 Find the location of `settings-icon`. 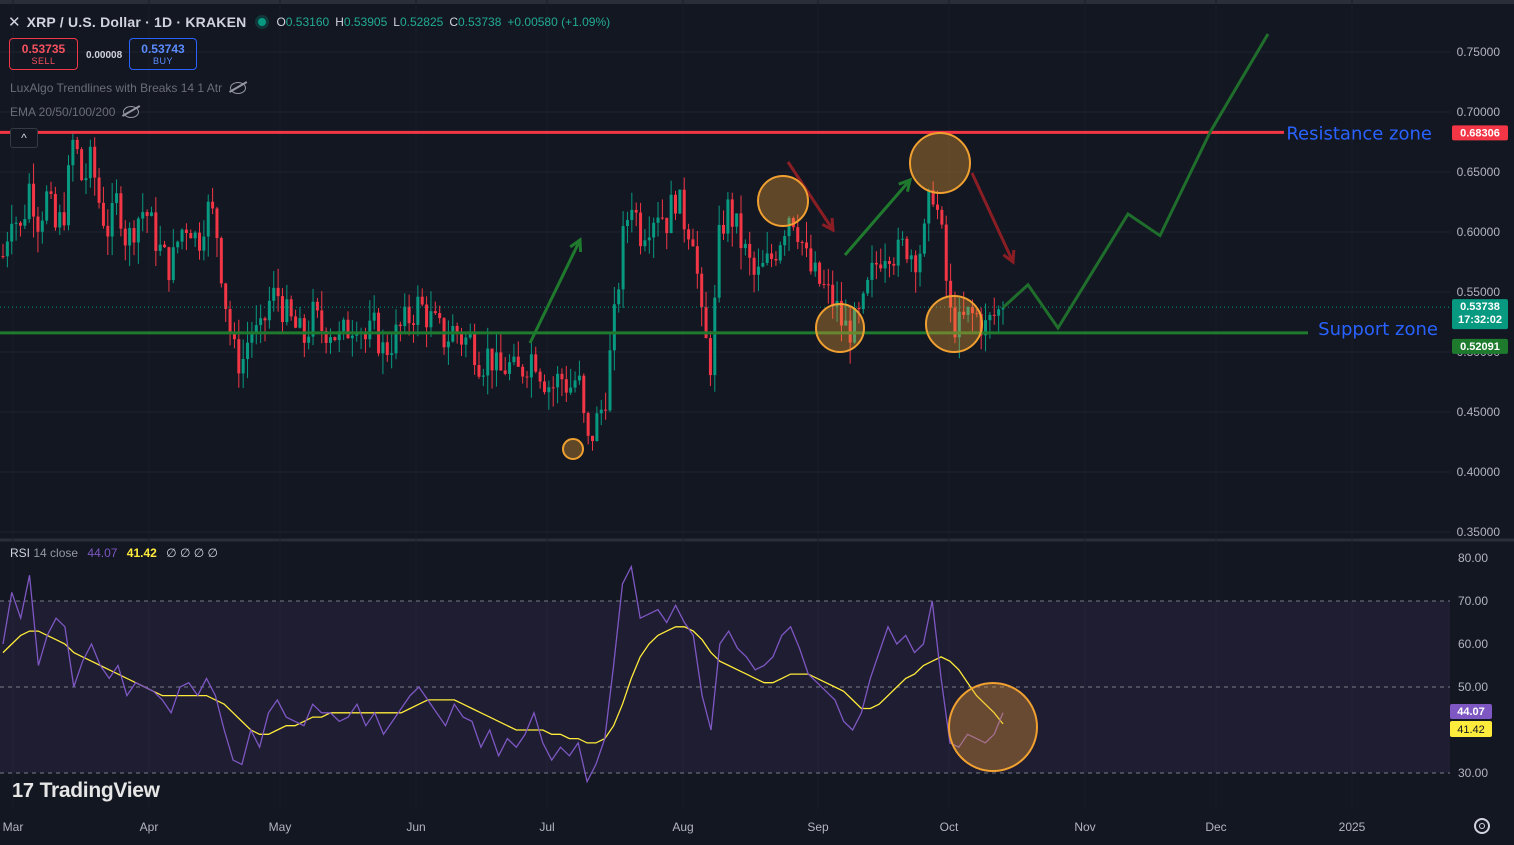

settings-icon is located at coordinates (1482, 826).